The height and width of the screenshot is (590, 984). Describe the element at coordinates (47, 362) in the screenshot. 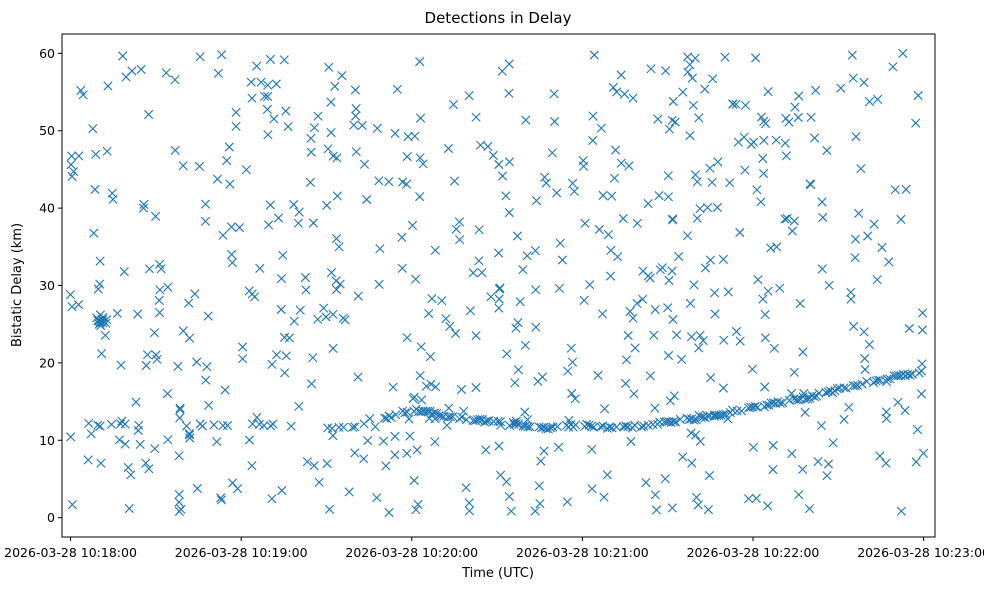

I see `y-tick-label: 20` at that location.